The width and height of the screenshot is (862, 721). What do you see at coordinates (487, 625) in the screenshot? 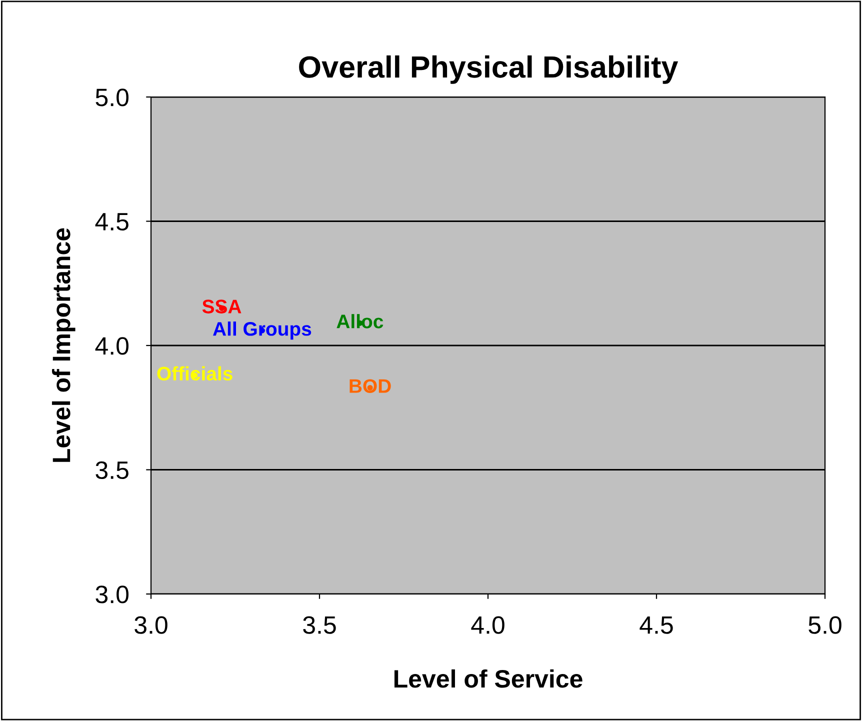
I see `x-tick-label: 4.0` at bounding box center [487, 625].